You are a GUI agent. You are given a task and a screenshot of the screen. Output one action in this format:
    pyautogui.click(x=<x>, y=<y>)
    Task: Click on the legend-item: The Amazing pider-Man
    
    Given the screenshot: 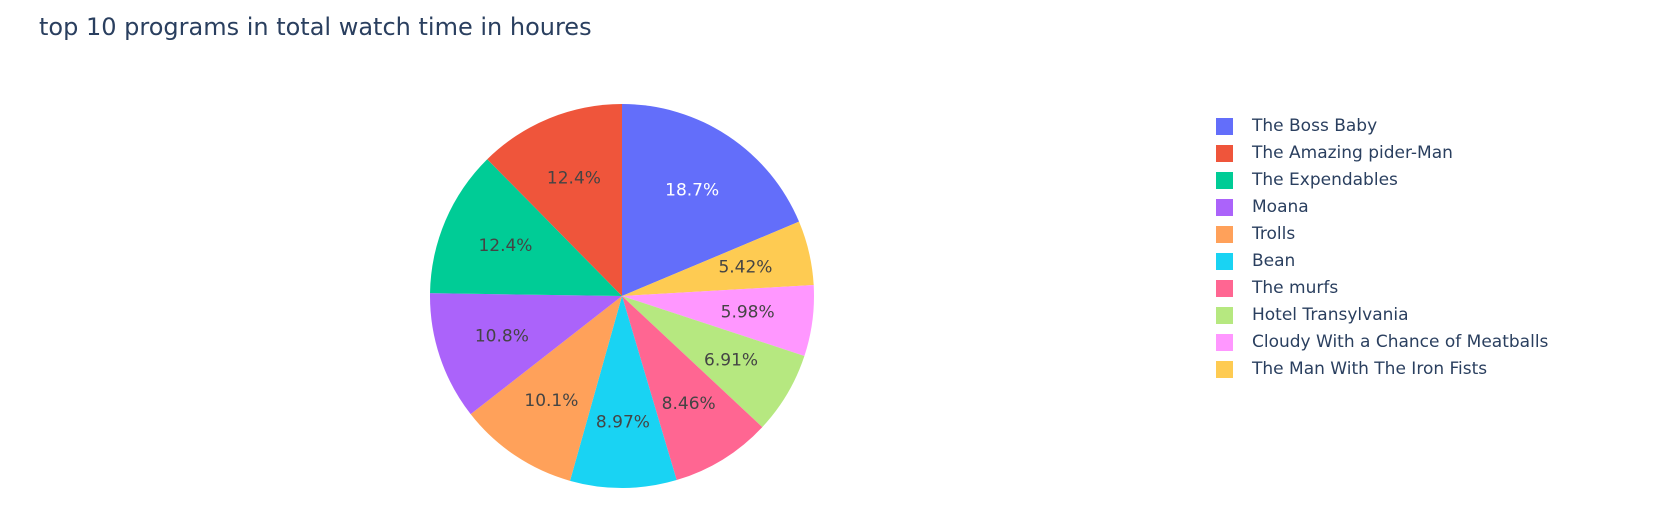 What is the action you would take?
    pyautogui.click(x=1334, y=153)
    